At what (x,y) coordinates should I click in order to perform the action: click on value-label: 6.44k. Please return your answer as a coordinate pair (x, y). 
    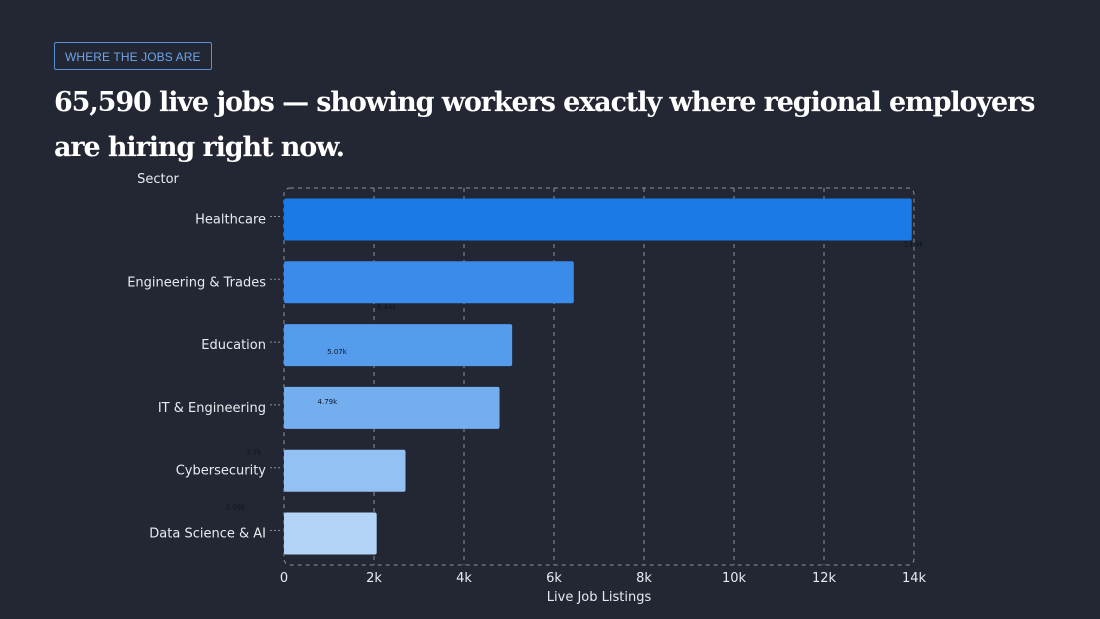
    Looking at the image, I should click on (387, 307).